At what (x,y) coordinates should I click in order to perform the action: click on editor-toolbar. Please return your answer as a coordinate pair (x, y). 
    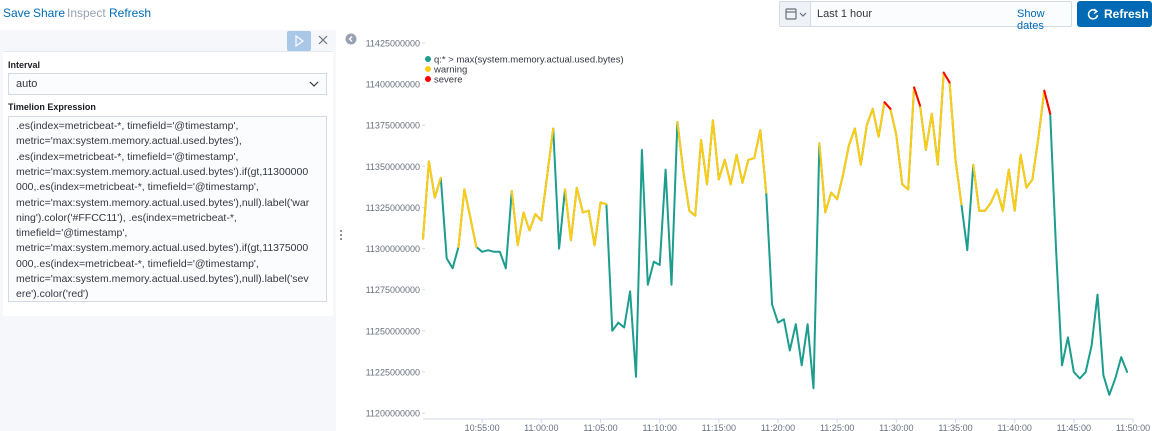
    Looking at the image, I should click on (168, 41).